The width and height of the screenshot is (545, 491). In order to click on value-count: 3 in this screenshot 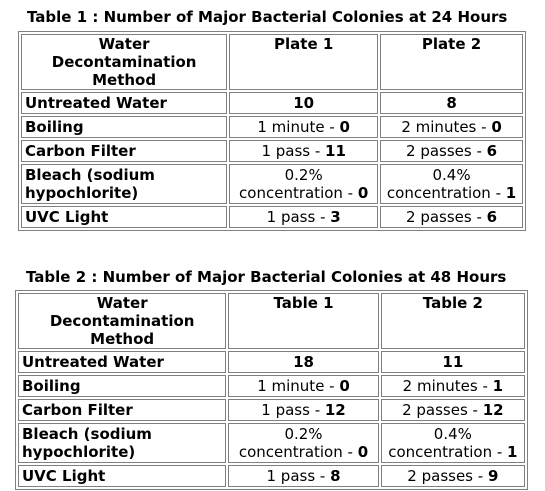, I will do `click(335, 217)`.